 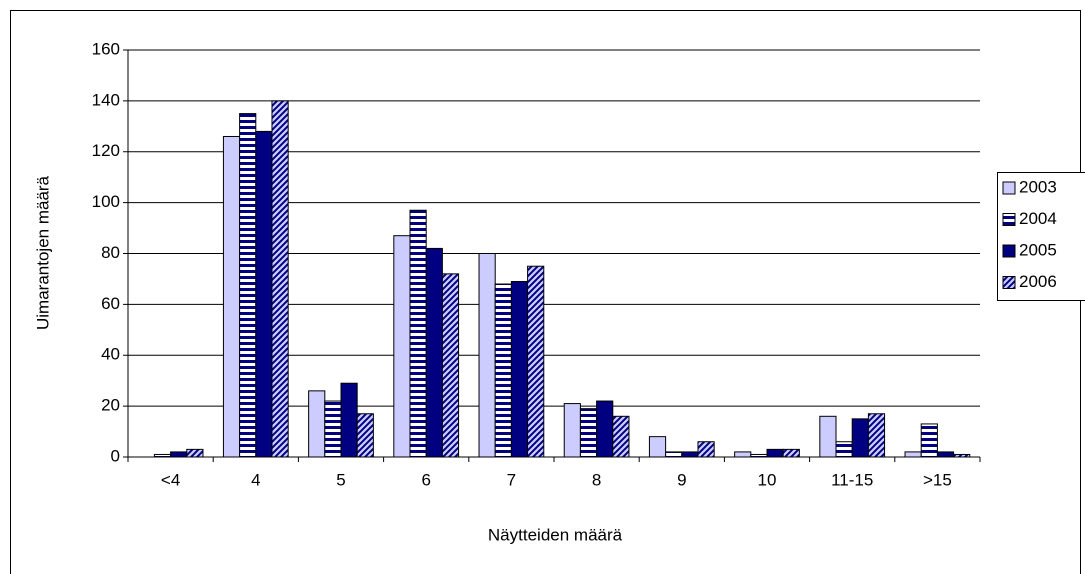 I want to click on y-tick-label: 60, so click(x=110, y=303).